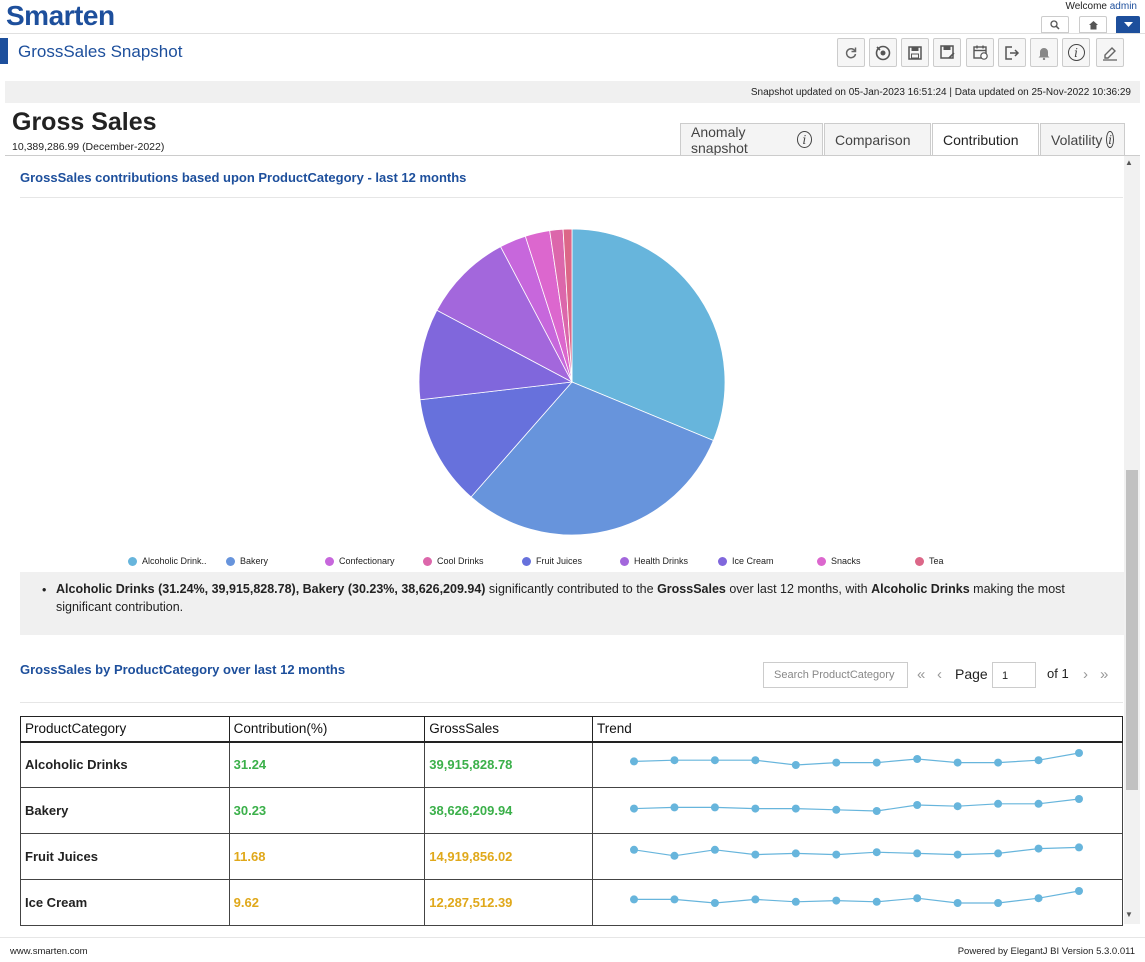 This screenshot has width=1145, height=962. I want to click on column-header-contribution: Contribution(%), so click(327, 729).